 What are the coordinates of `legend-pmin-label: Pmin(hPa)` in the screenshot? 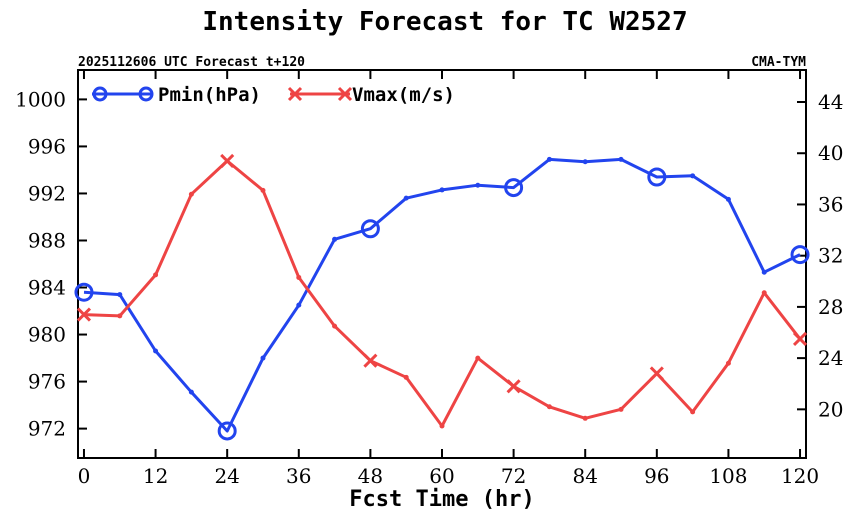 It's located at (209, 95).